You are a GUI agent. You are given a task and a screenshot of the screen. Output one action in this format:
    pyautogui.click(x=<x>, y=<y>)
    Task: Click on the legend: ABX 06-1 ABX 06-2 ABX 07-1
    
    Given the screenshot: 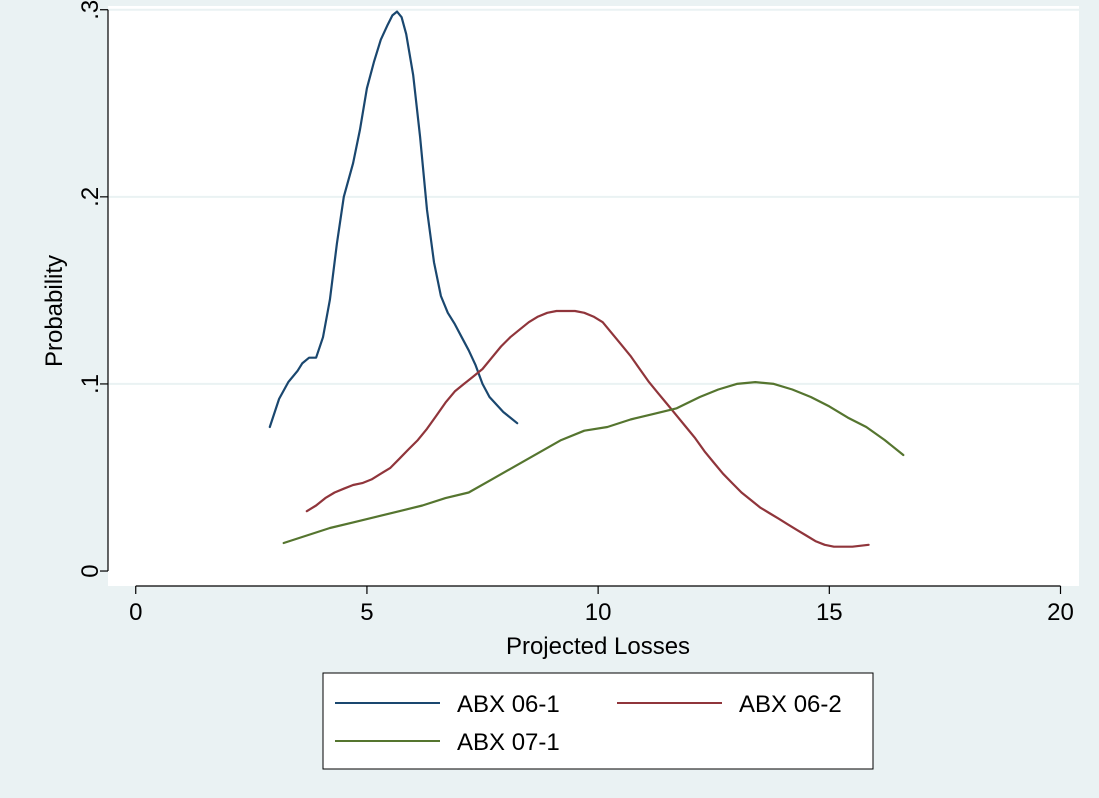 What is the action you would take?
    pyautogui.click(x=598, y=721)
    